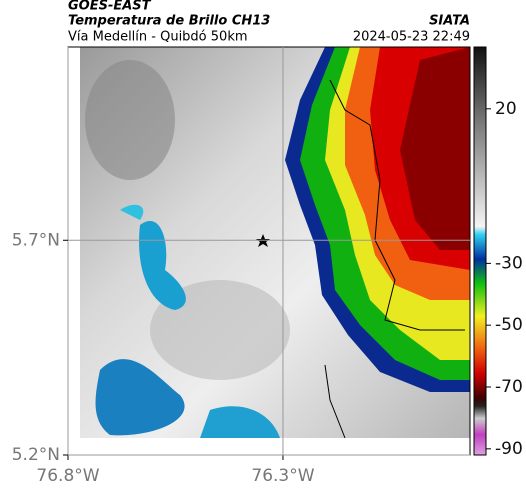  Describe the element at coordinates (169, 21) in the screenshot. I see `title: Temperatura de Brillo CH13` at that location.